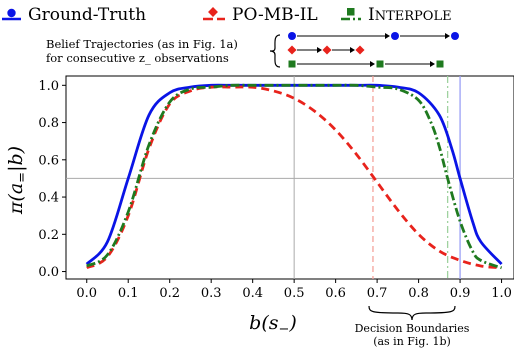  Describe the element at coordinates (412, 313) in the screenshot. I see `decision-brace` at that location.